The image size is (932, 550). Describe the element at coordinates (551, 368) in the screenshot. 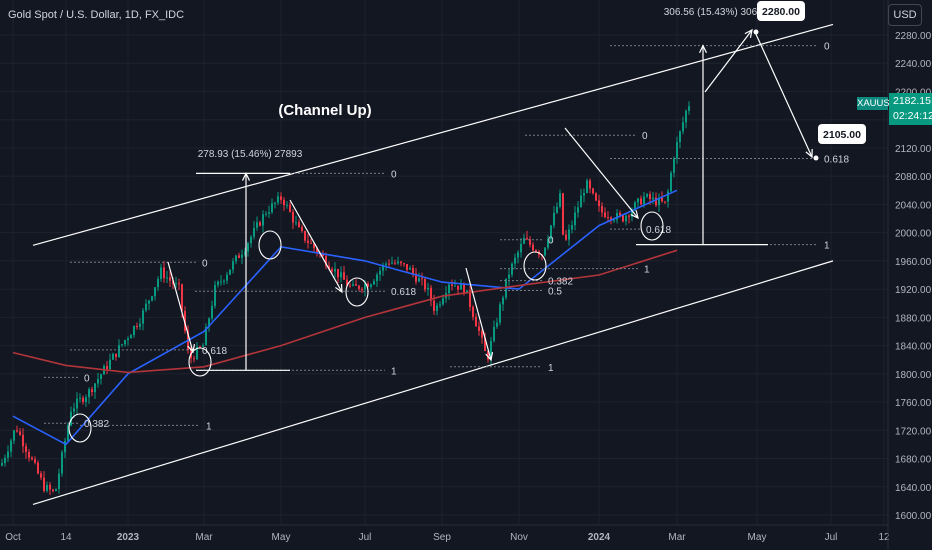

I see `fib4-1-label: 1` at that location.